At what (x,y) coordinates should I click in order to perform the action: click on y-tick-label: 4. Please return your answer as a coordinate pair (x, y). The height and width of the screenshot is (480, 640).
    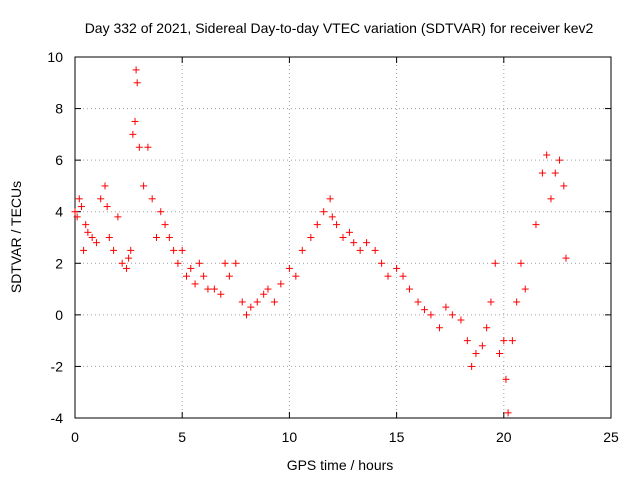
    Looking at the image, I should click on (59, 212).